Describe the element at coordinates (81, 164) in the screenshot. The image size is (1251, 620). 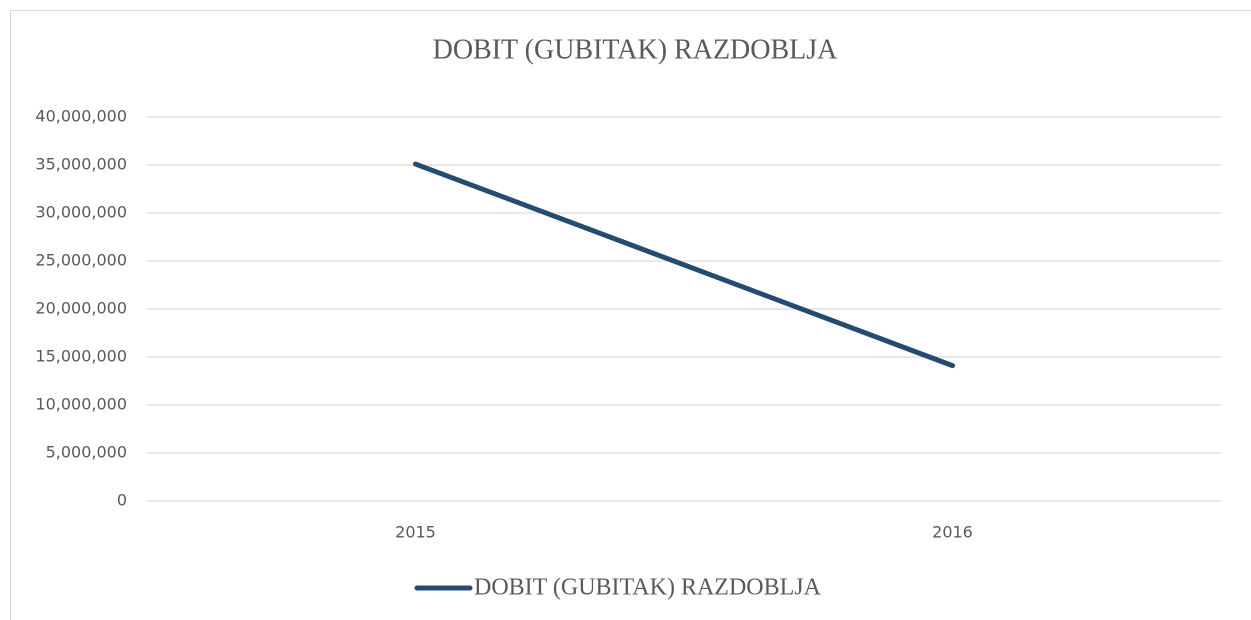
I see `y-tick-label: 35,000,000` at that location.